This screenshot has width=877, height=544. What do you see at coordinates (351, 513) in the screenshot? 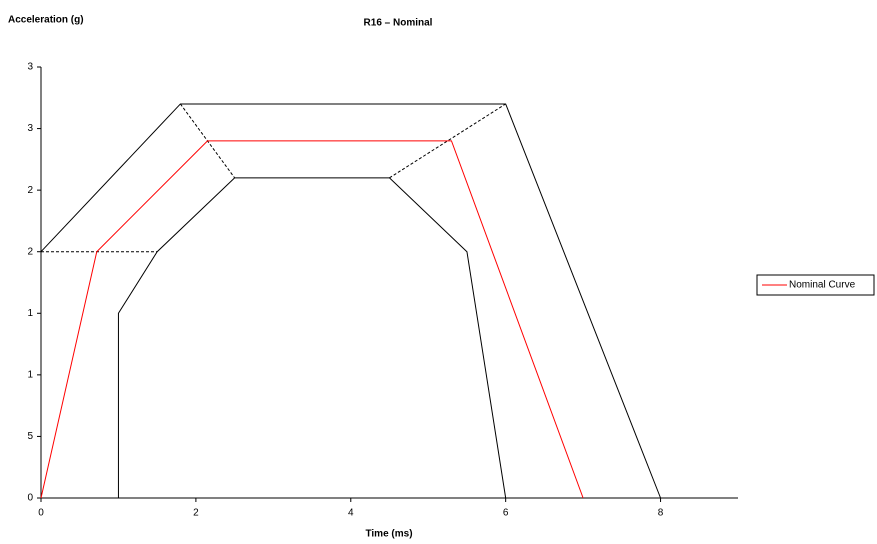
I see `x-tick-label: 4` at bounding box center [351, 513].